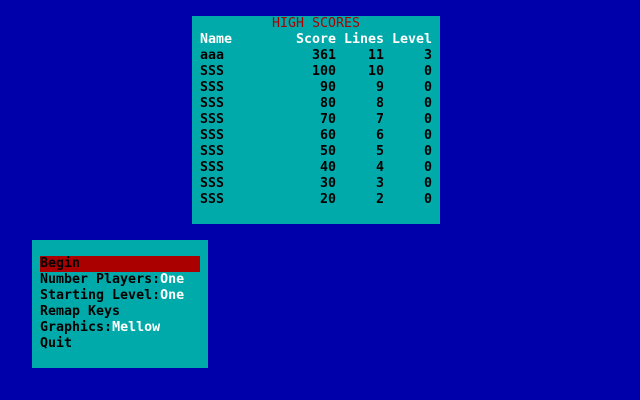  Describe the element at coordinates (216, 39) in the screenshot. I see `header-name: Name` at that location.